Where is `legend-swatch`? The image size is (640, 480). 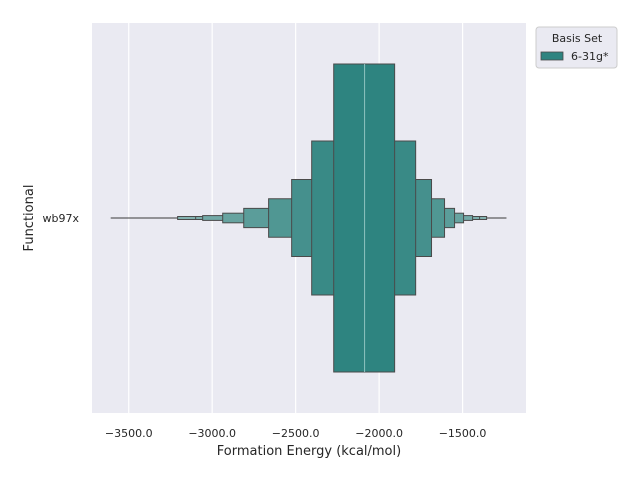 legend-swatch is located at coordinates (552, 56).